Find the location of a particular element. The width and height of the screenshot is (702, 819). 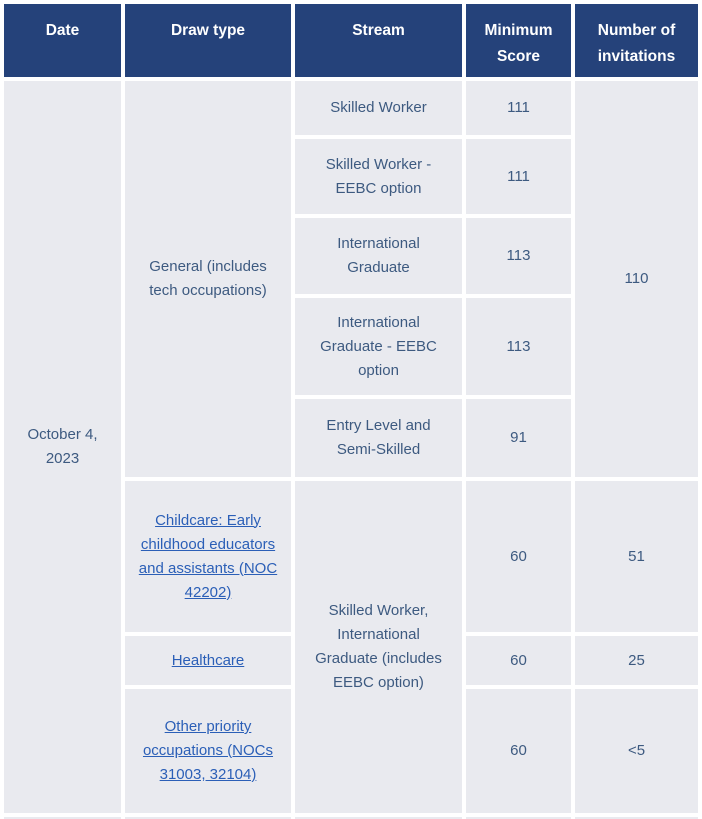

date-cell: October 4, 2023 is located at coordinates (62, 447).